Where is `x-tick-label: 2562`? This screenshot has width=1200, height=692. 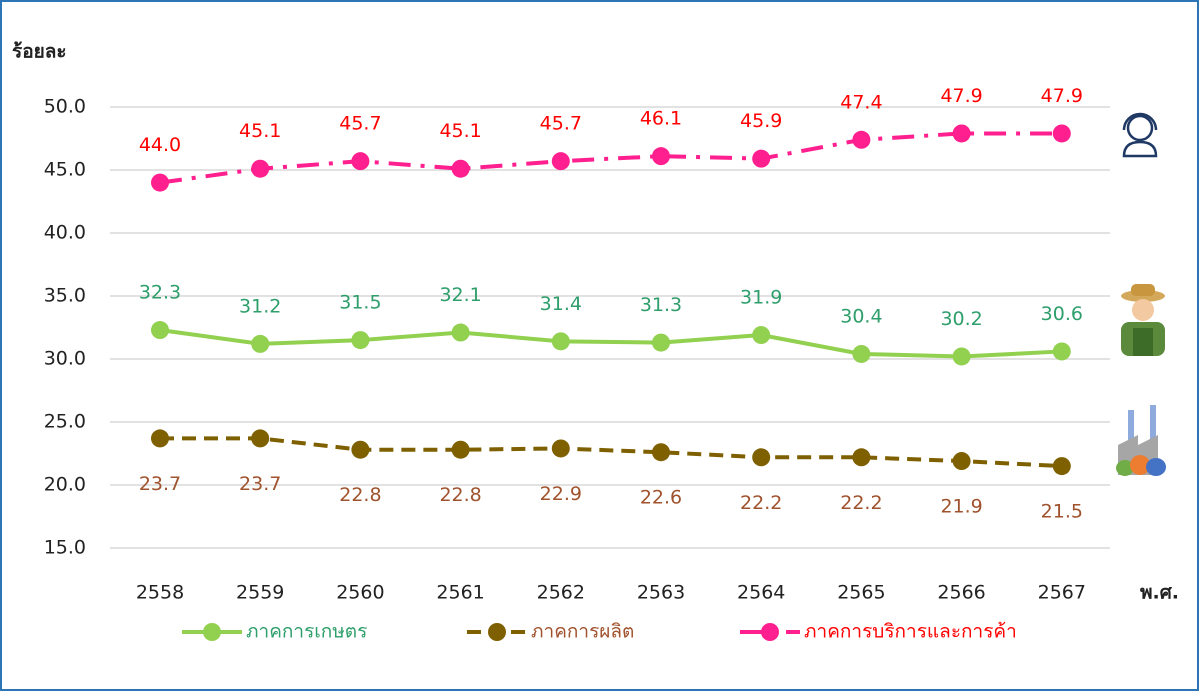 x-tick-label: 2562 is located at coordinates (561, 593).